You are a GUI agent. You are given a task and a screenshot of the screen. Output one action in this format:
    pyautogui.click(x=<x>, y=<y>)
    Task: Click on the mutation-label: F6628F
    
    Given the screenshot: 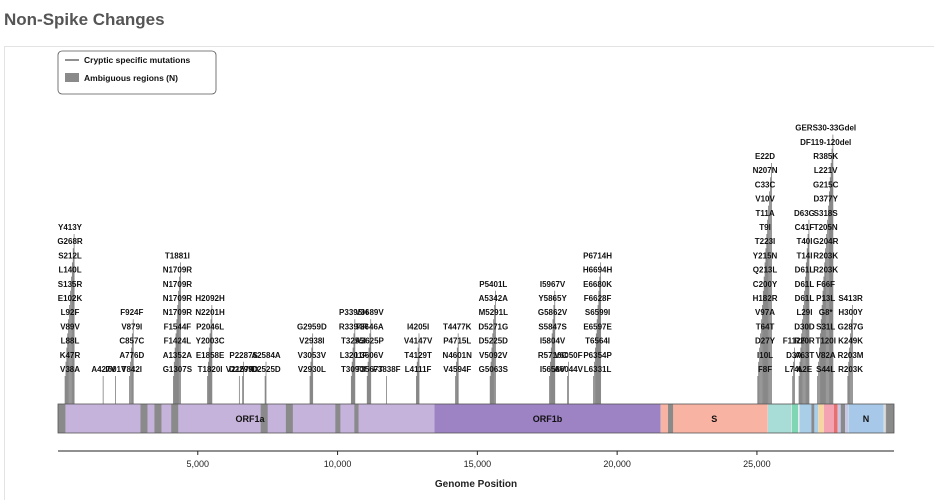 What is the action you would take?
    pyautogui.click(x=598, y=298)
    